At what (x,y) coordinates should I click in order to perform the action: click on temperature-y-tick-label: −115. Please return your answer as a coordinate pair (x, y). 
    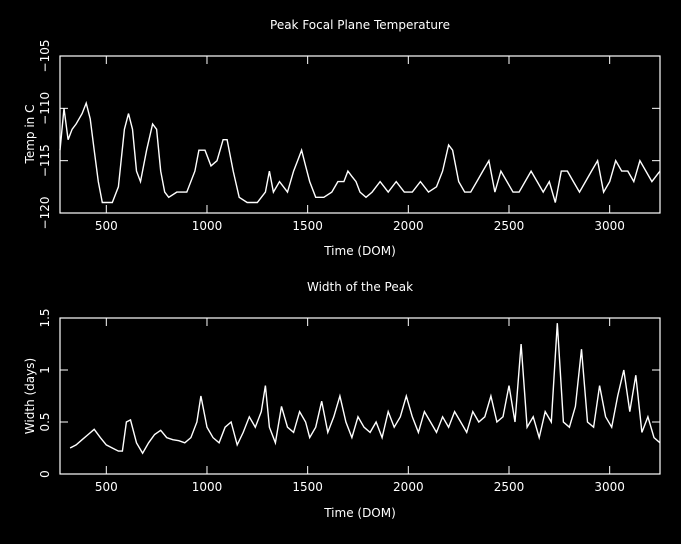
    Looking at the image, I should click on (45, 160).